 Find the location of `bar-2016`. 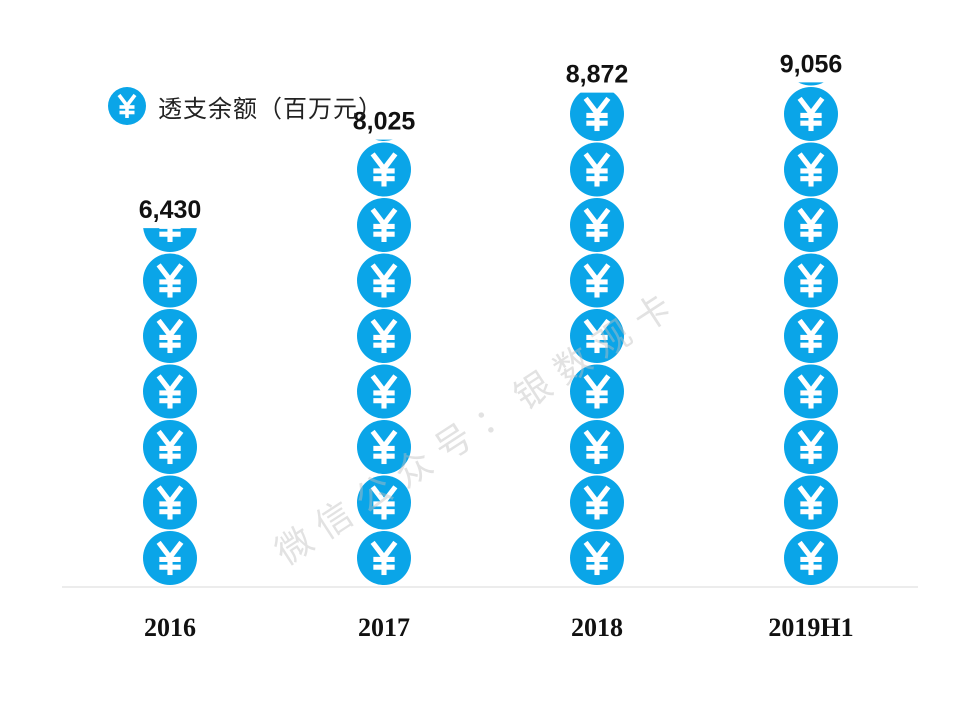

bar-2016 is located at coordinates (170, 406).